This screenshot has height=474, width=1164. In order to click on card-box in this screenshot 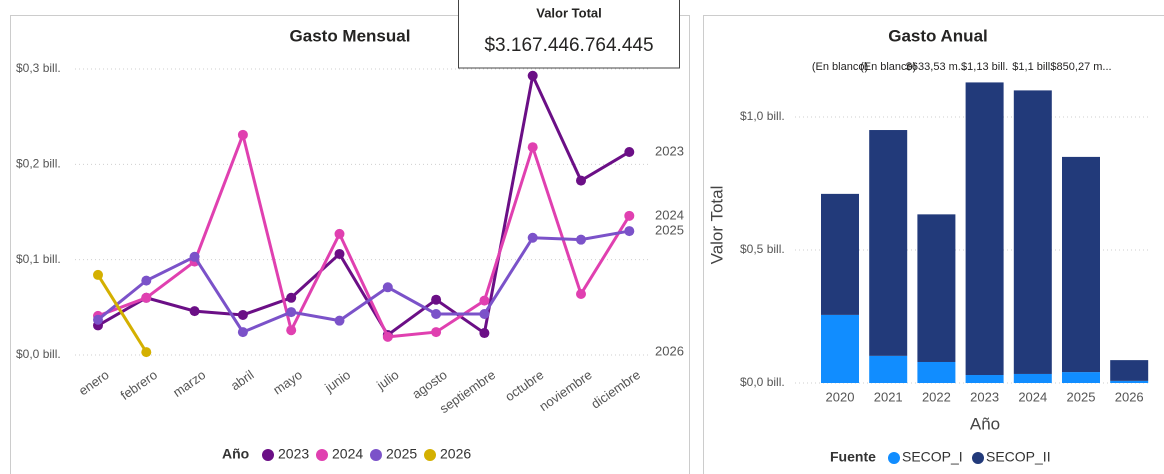, I will do `click(569, 34)`.